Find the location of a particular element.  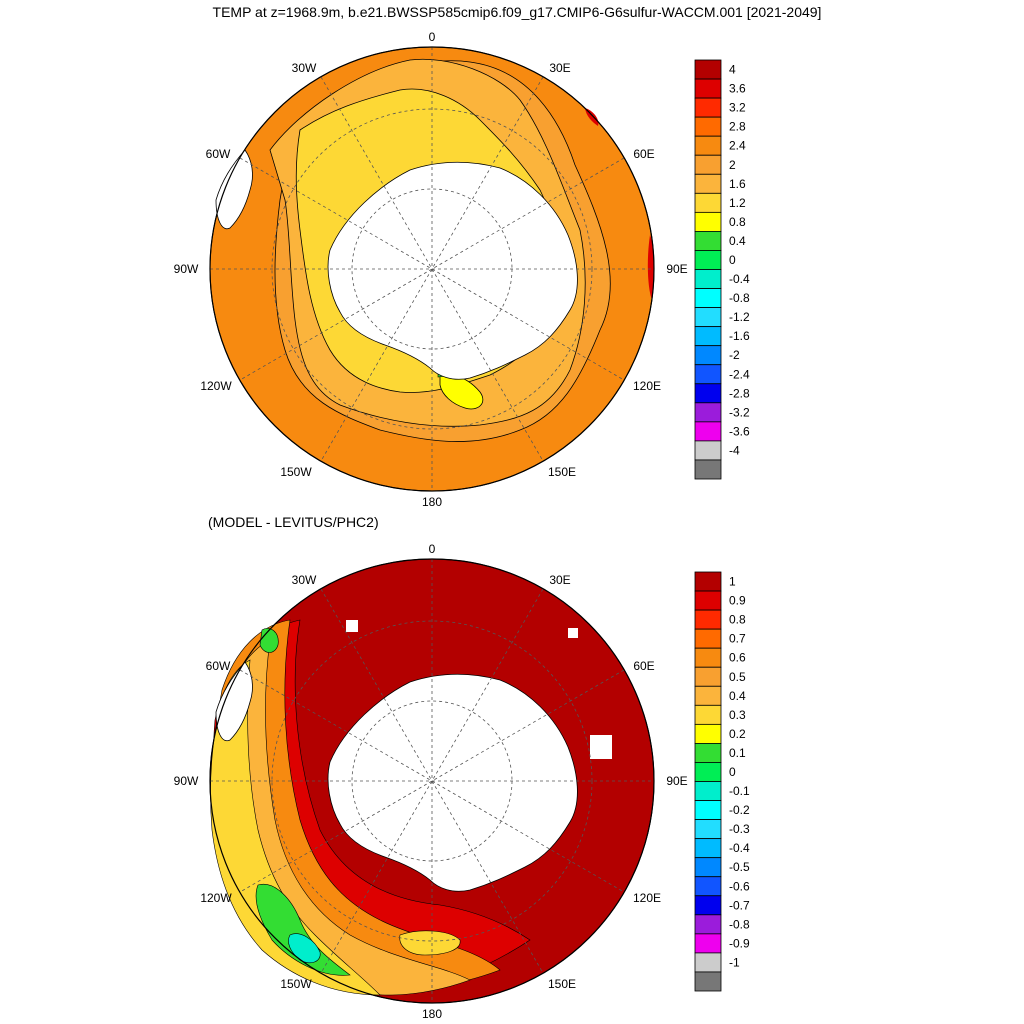

colorbar-bottom-tick-label: 0.2 is located at coordinates (737, 734).